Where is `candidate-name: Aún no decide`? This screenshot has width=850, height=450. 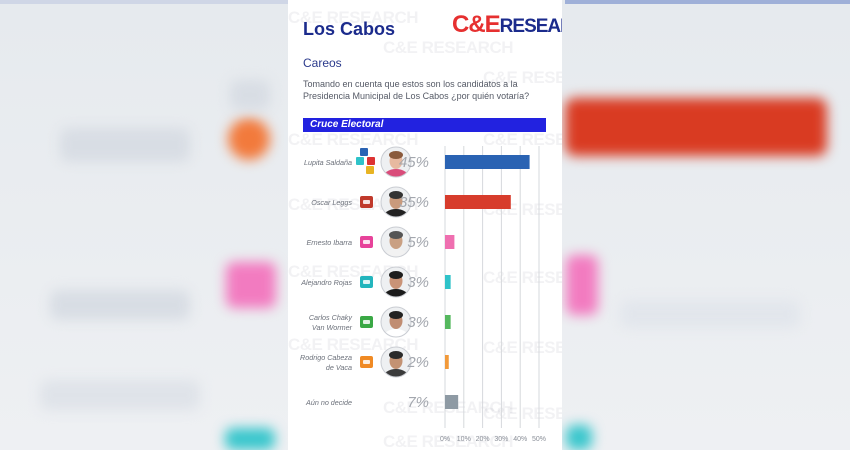
candidate-name: Aún no decide is located at coordinates (328, 402).